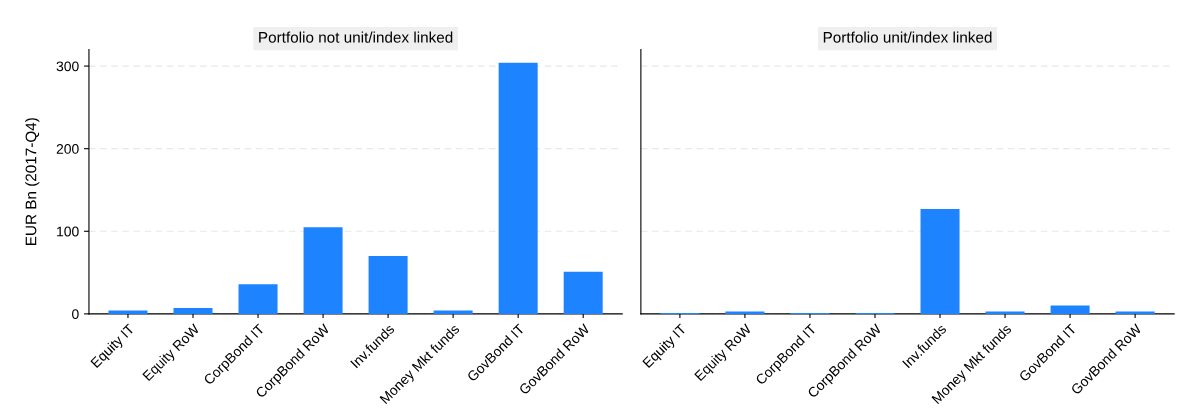 This screenshot has width=1186, height=413. I want to click on y-tick-label: 200, so click(67, 149).